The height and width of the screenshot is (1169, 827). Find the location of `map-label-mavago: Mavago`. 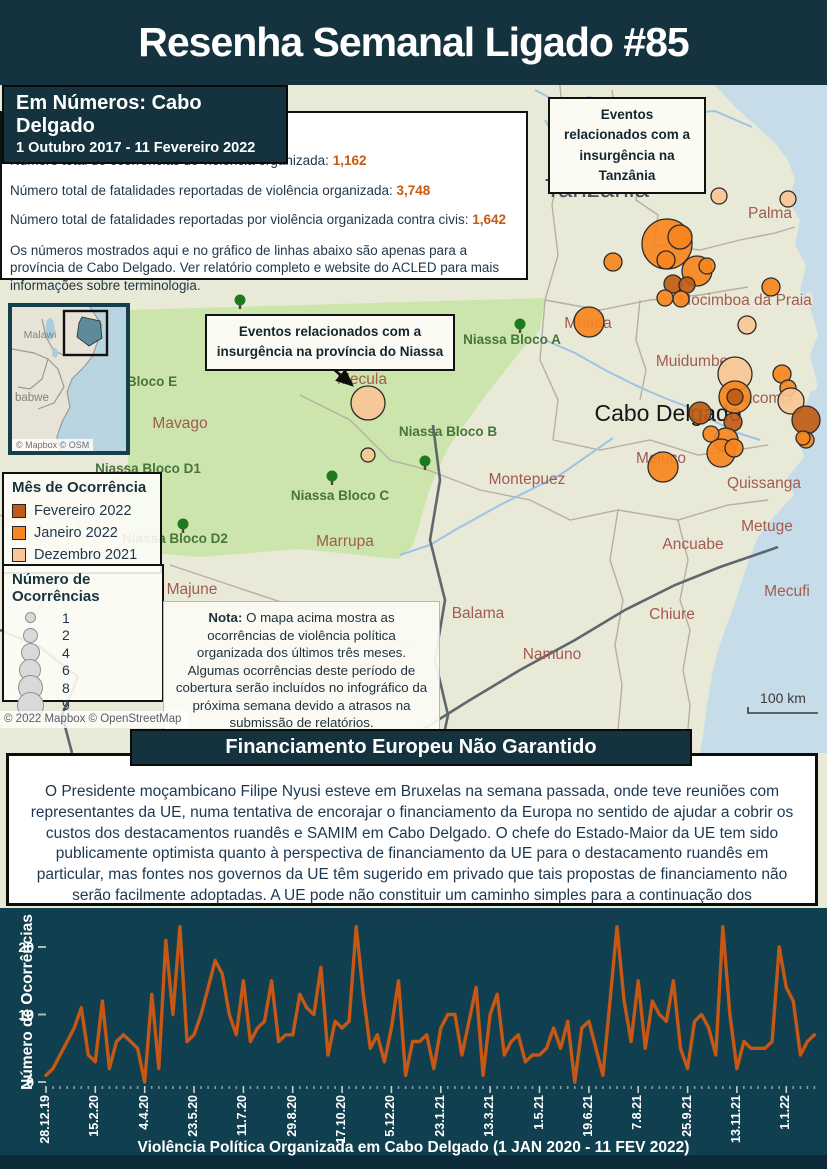

map-label-mavago: Mavago is located at coordinates (179, 423).